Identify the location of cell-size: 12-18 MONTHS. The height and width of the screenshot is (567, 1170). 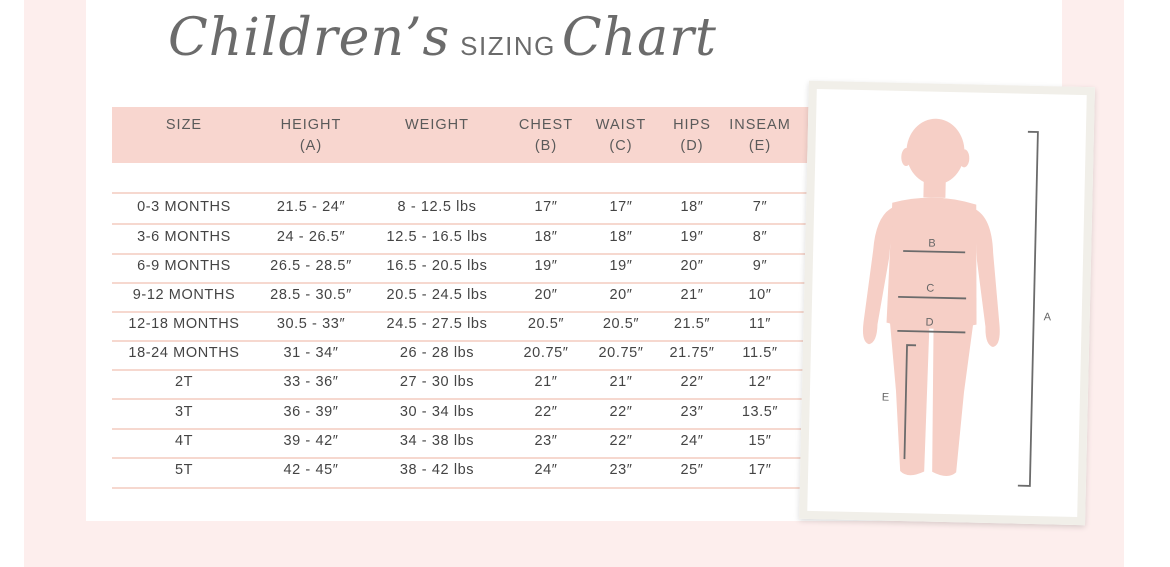
(184, 324).